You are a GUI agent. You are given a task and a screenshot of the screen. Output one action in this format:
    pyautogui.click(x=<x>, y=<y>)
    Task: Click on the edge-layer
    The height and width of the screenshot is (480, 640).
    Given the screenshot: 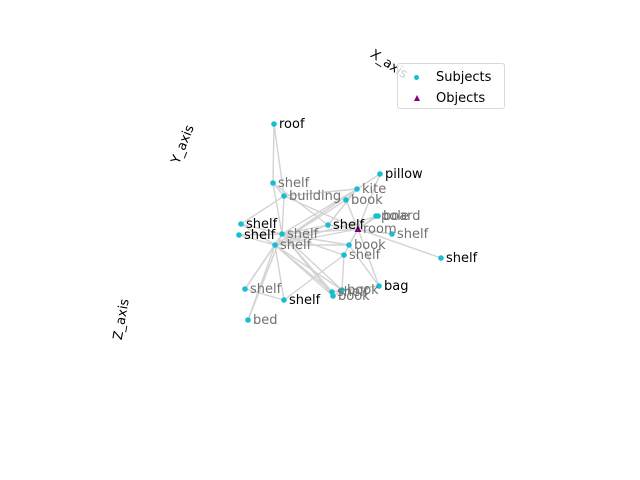 What is the action you would take?
    pyautogui.click(x=340, y=222)
    